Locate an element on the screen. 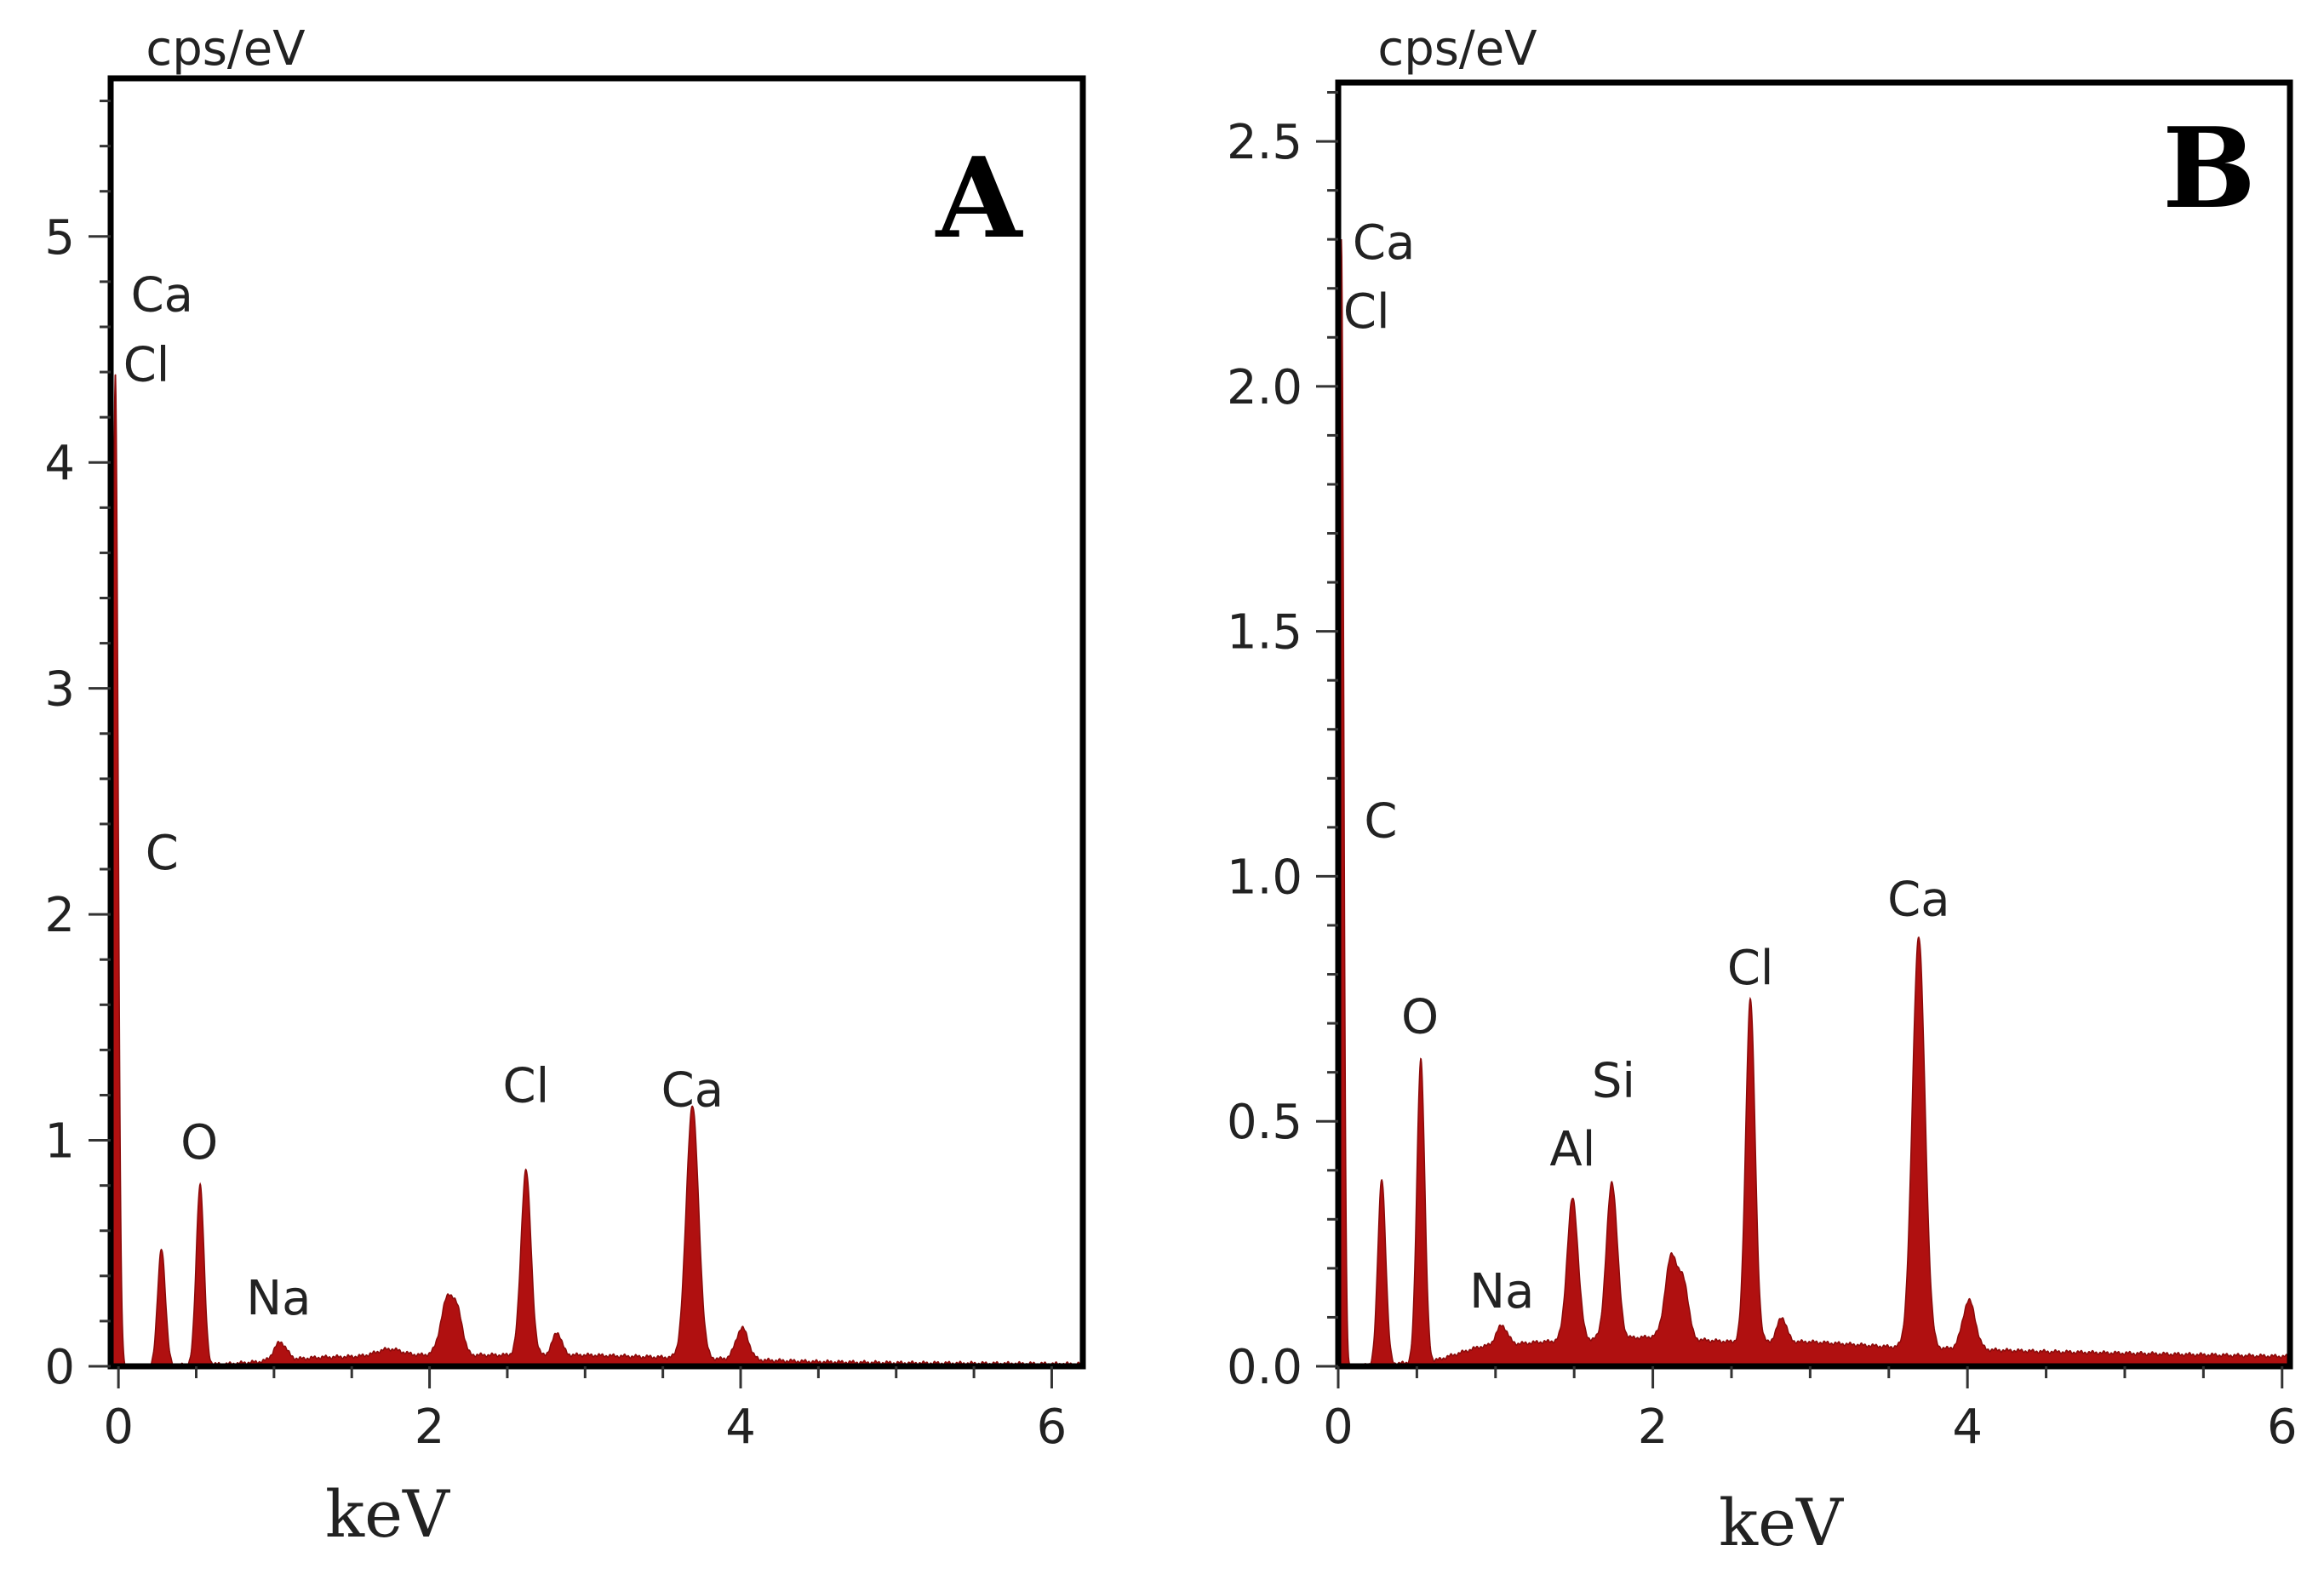 The height and width of the screenshot is (1574, 2324). y-tick-label: 5 is located at coordinates (59, 238).